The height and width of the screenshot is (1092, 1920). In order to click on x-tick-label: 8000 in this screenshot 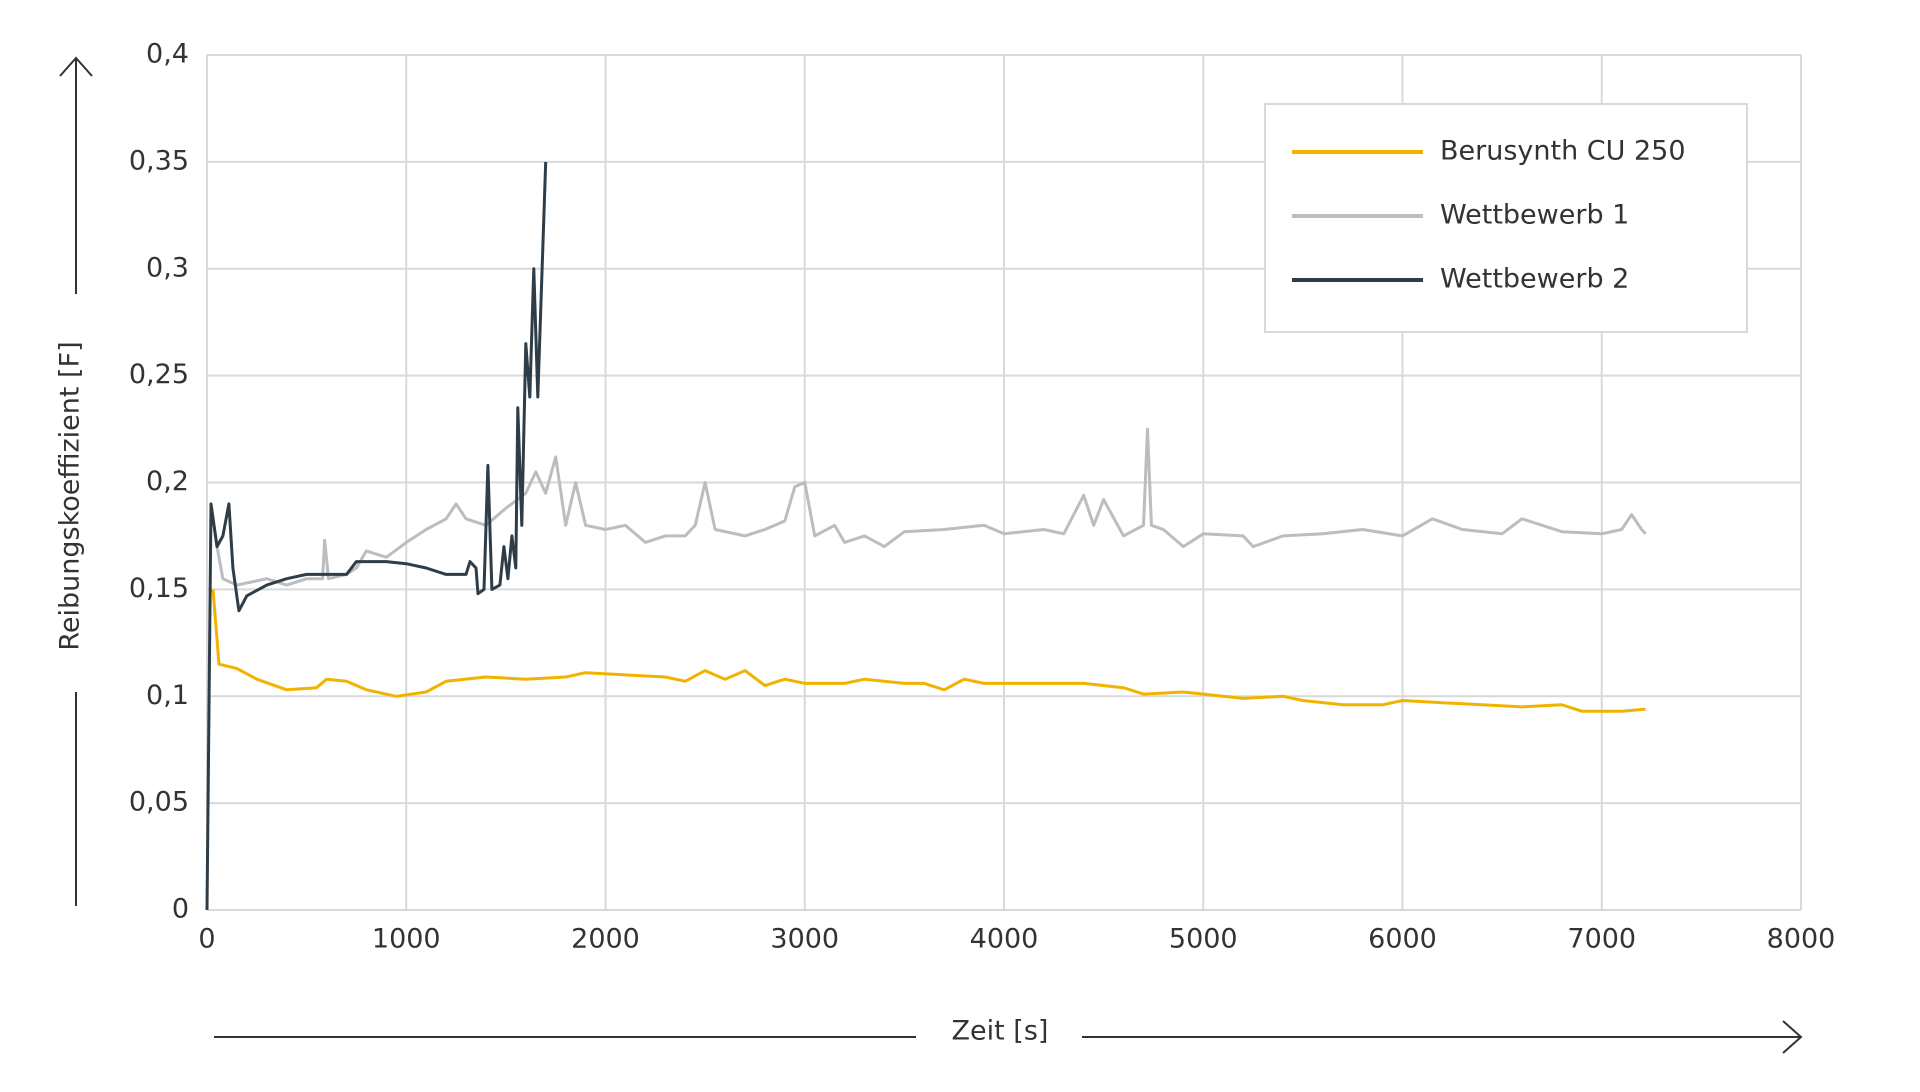, I will do `click(1801, 939)`.